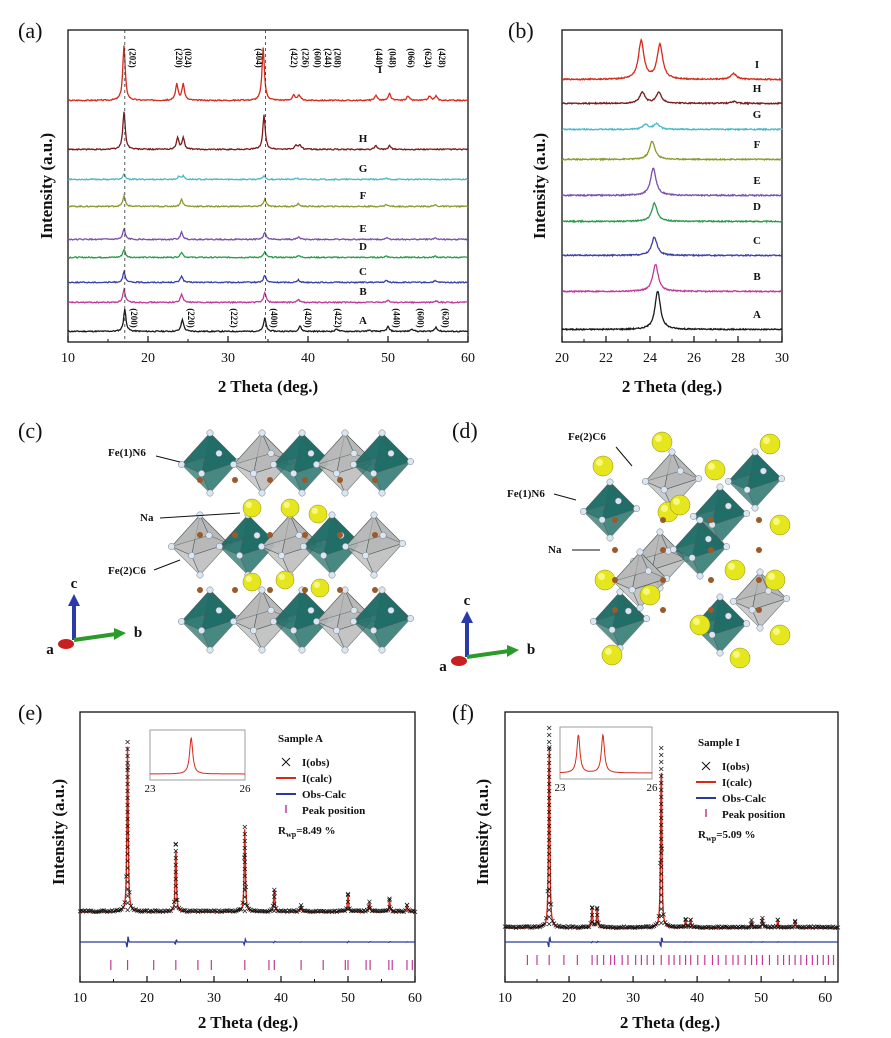 The height and width of the screenshot is (1038, 891). Describe the element at coordinates (670, 1022) in the screenshot. I see `panel-f-xlabel: 2 Theta (deg.)` at that location.